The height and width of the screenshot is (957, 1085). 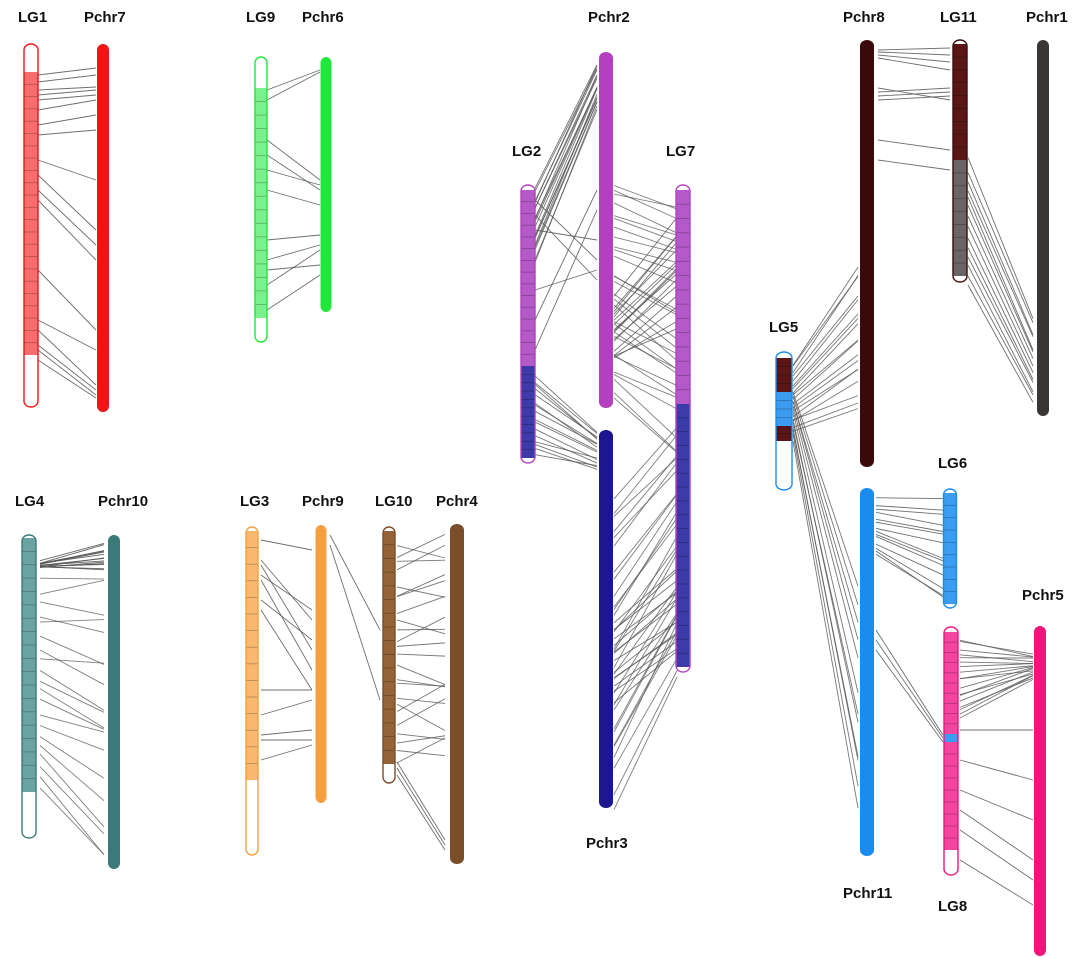 I want to click on label-lg11: LG11, so click(x=958, y=17).